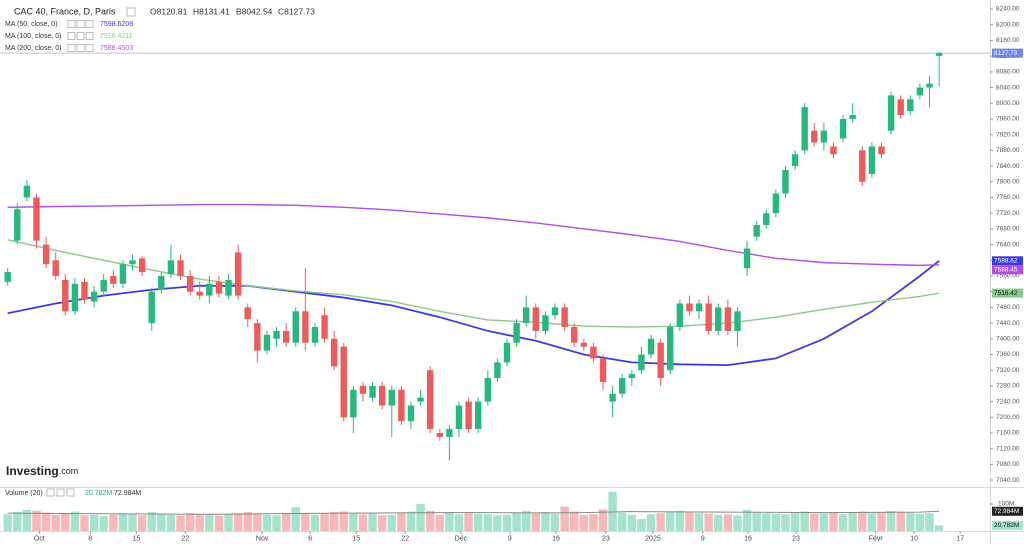 The width and height of the screenshot is (1024, 544). What do you see at coordinates (510, 538) in the screenshot?
I see `x-tick-label: 9` at bounding box center [510, 538].